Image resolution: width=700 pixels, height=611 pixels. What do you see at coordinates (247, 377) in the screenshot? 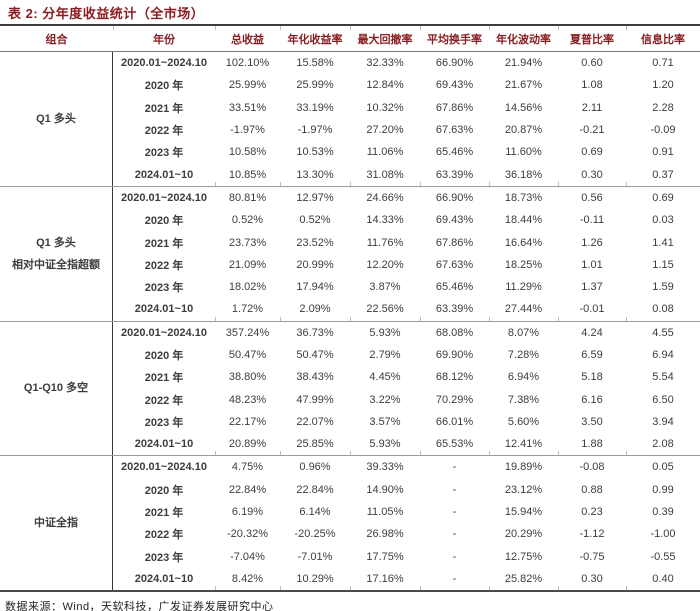
I see `value-cell: 38.80%` at bounding box center [247, 377].